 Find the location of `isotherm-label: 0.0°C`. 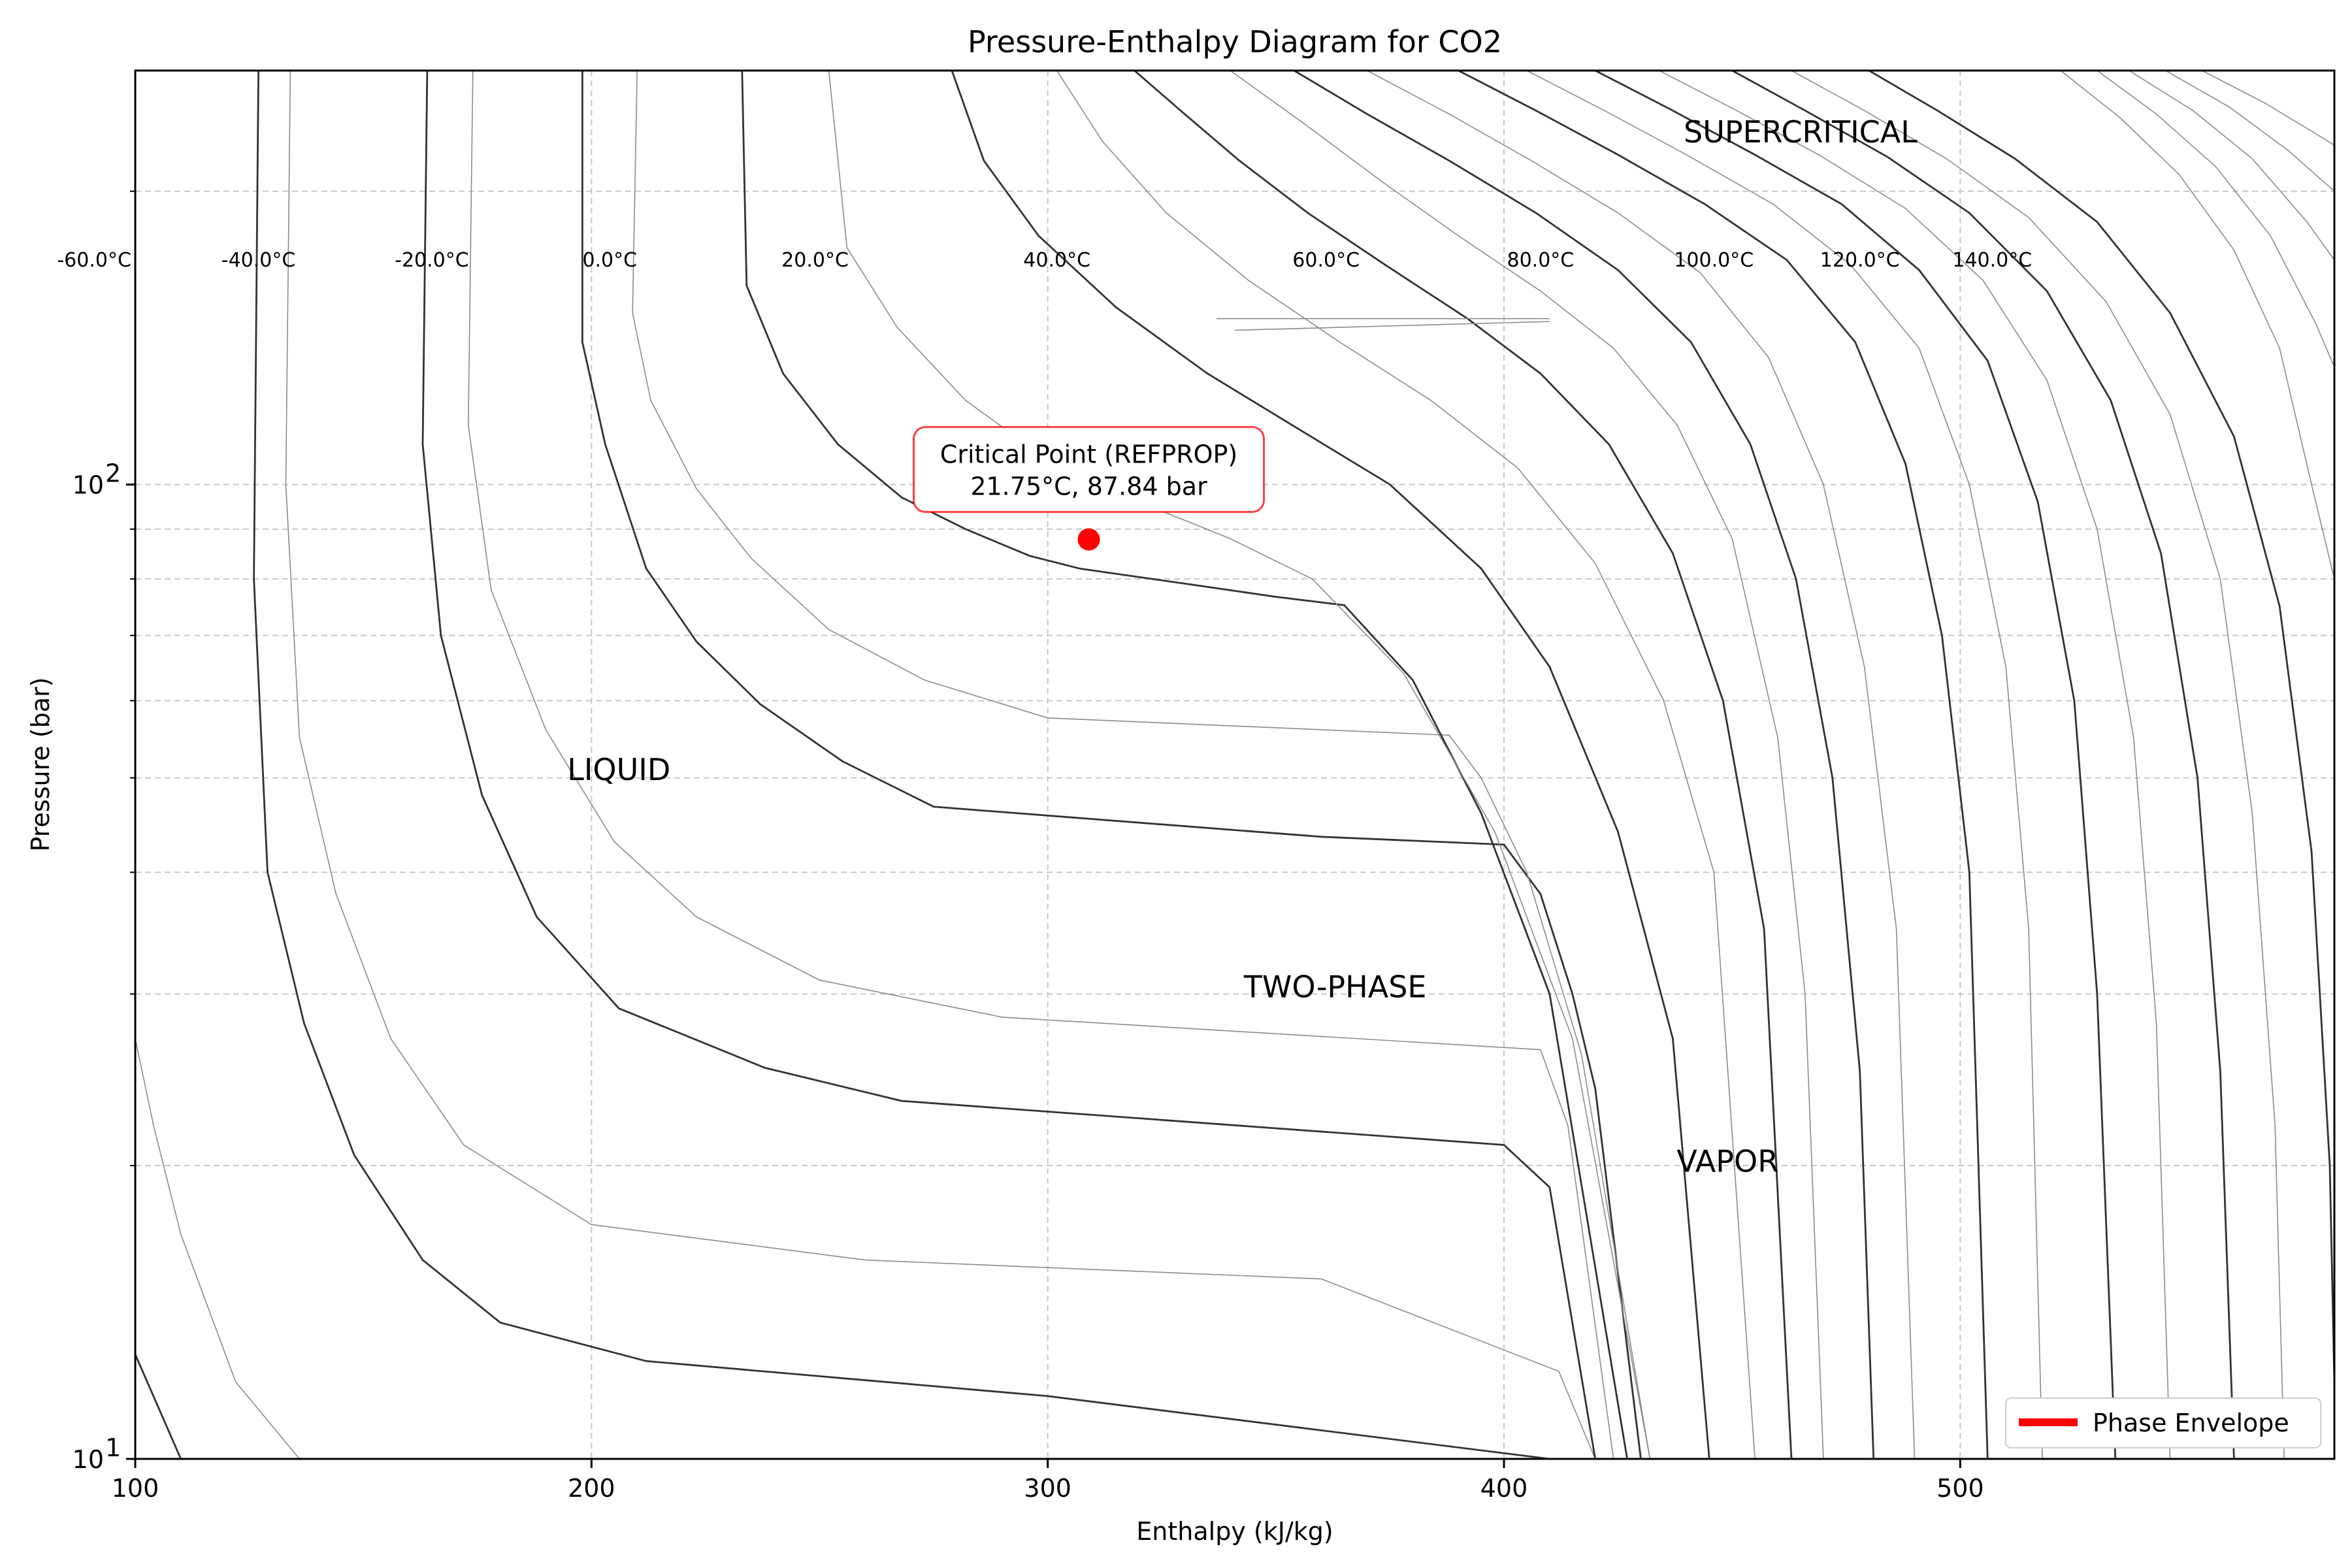

isotherm-label: 0.0°C is located at coordinates (609, 260).